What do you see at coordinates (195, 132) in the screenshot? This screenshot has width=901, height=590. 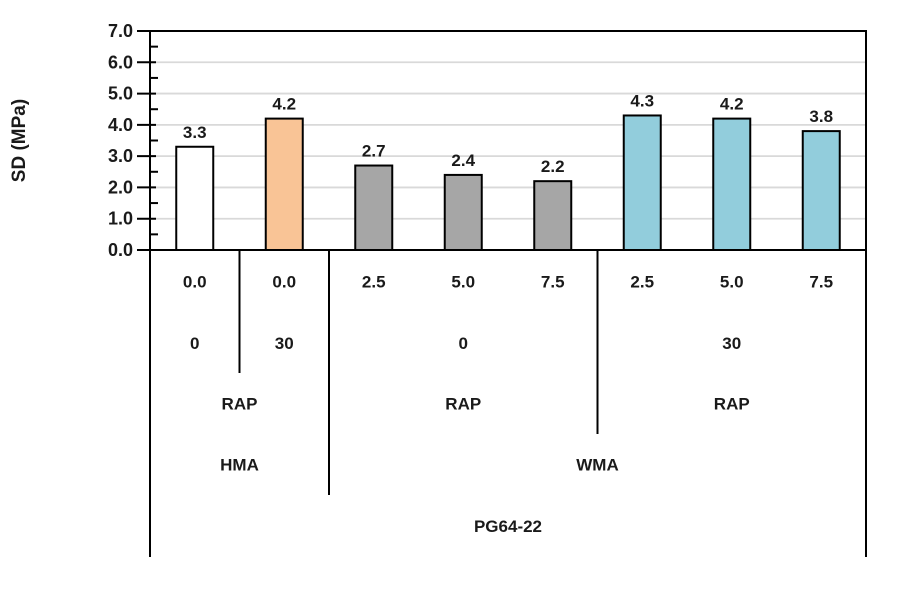 I see `bar-value-label: 3.3` at bounding box center [195, 132].